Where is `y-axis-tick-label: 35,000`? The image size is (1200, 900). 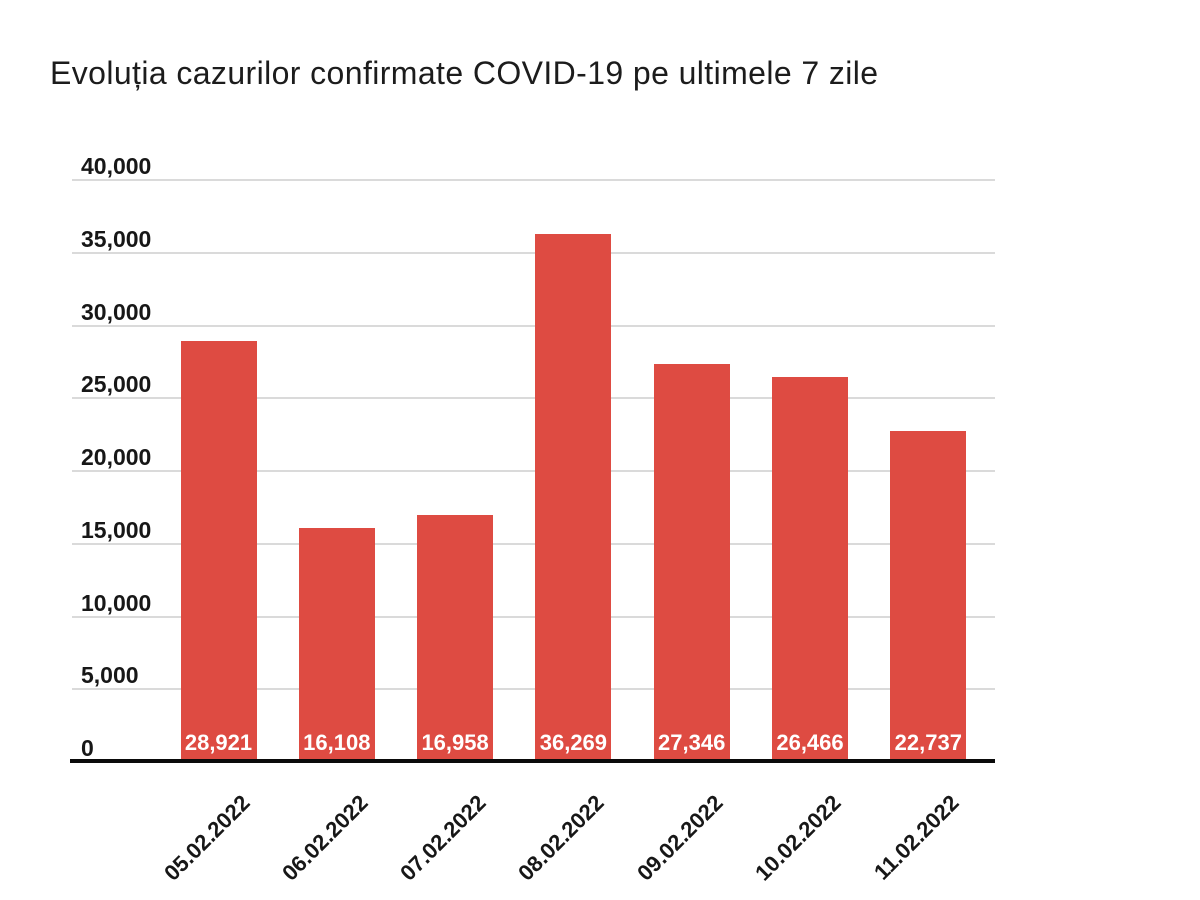 y-axis-tick-label: 35,000 is located at coordinates (116, 238).